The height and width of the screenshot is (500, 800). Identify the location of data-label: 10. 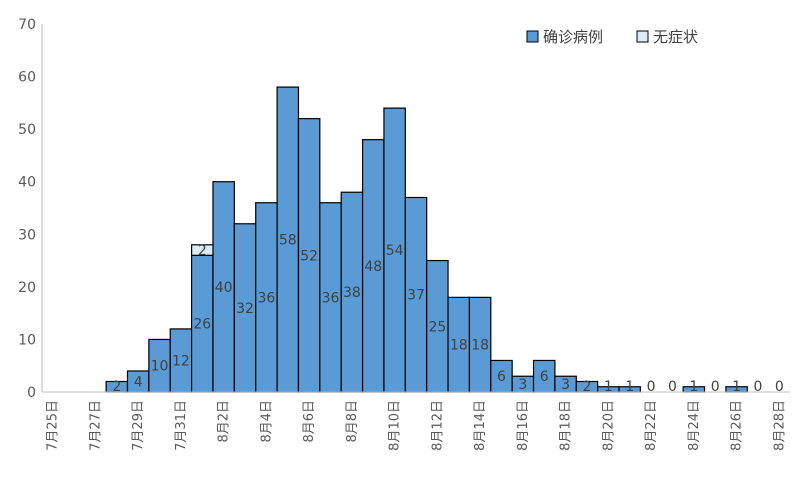
(160, 367).